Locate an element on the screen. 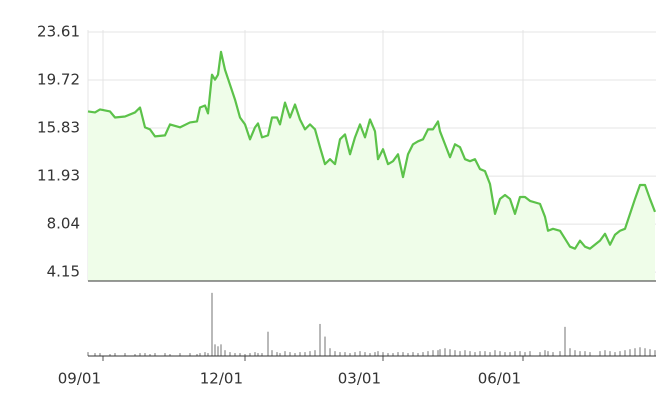 Image resolution: width=658 pixels, height=408 pixels. y-tick-label: 23.61 is located at coordinates (58, 31).